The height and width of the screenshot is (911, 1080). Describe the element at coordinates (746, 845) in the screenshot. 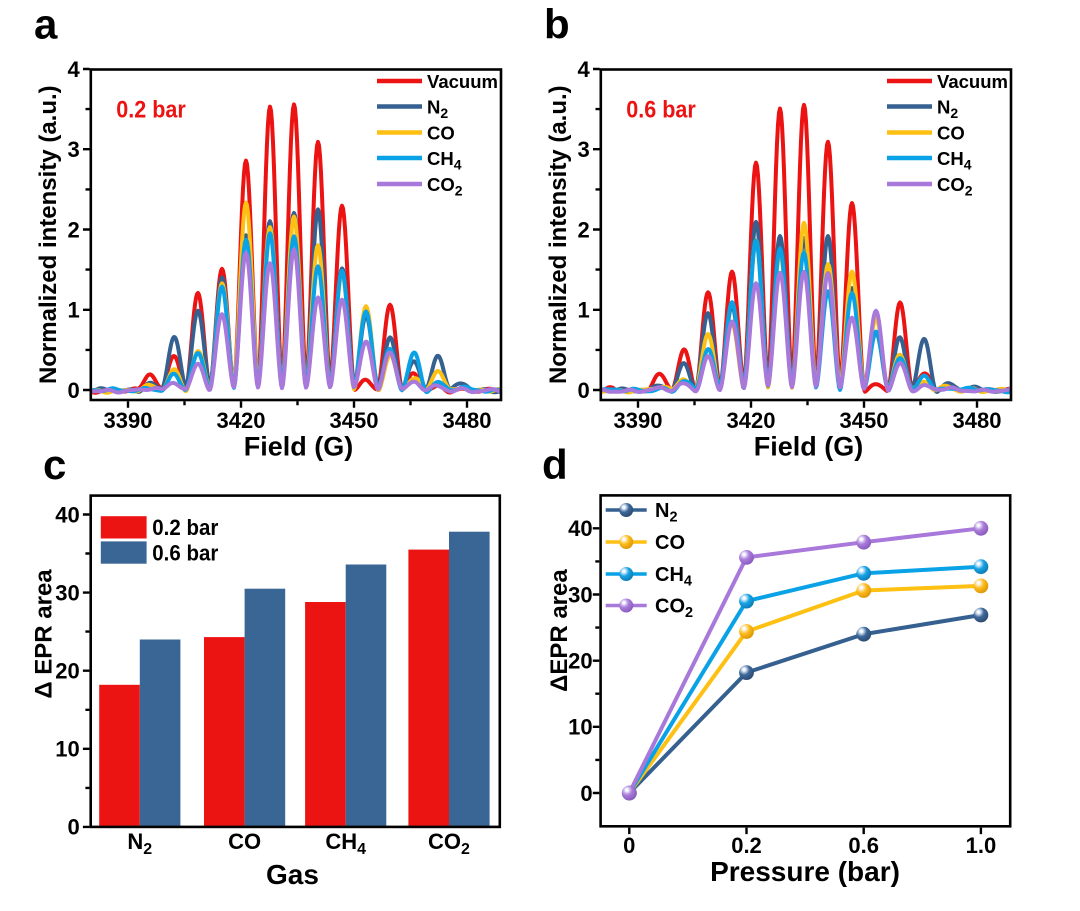

I see `svg-text: 0.2` at that location.